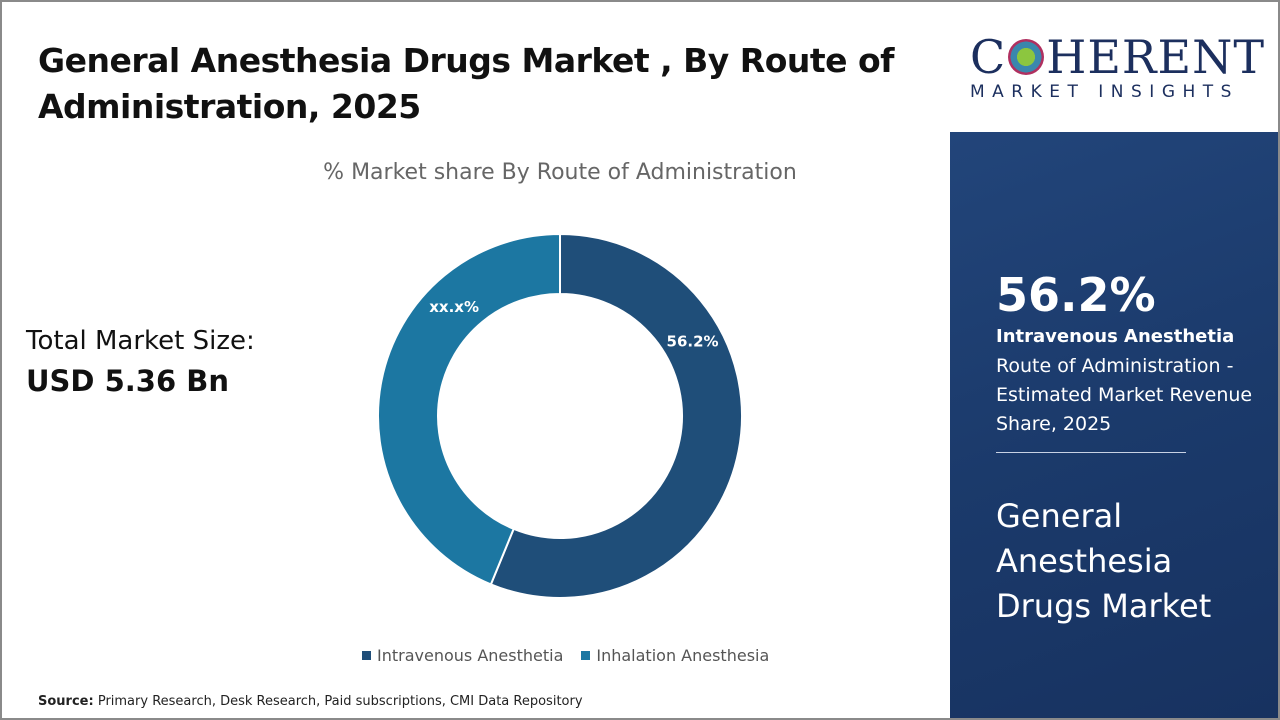  Describe the element at coordinates (693, 342) in the screenshot. I see `data-label: 56.2%` at that location.